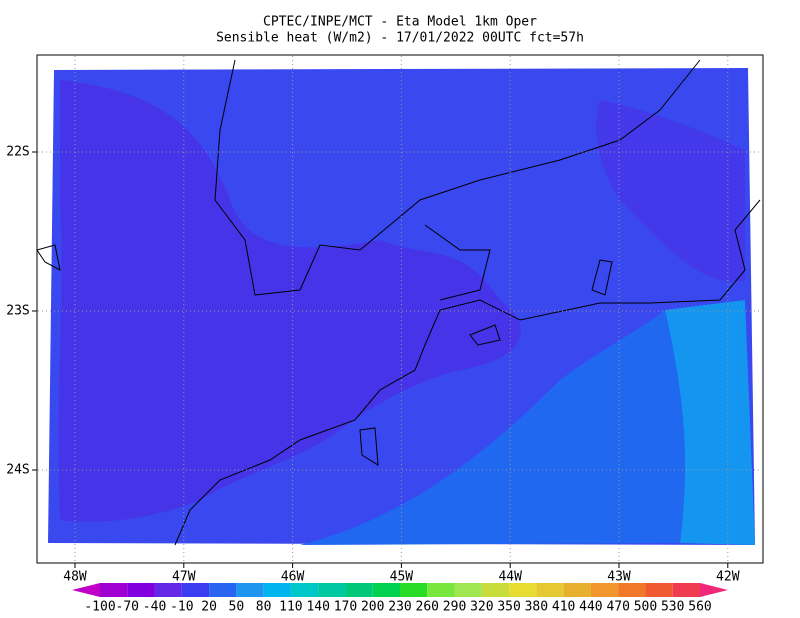  Describe the element at coordinates (402, 577) in the screenshot. I see `lon-label: 45W` at that location.